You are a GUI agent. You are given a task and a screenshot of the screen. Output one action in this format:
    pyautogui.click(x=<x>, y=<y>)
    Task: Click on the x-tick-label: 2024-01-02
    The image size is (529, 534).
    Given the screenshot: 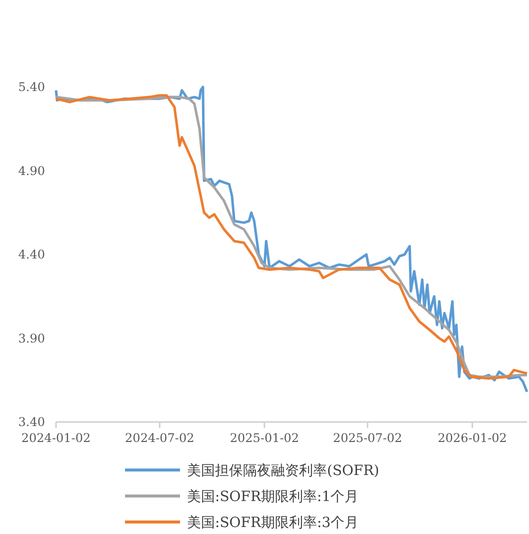 What is the action you would take?
    pyautogui.click(x=56, y=438)
    